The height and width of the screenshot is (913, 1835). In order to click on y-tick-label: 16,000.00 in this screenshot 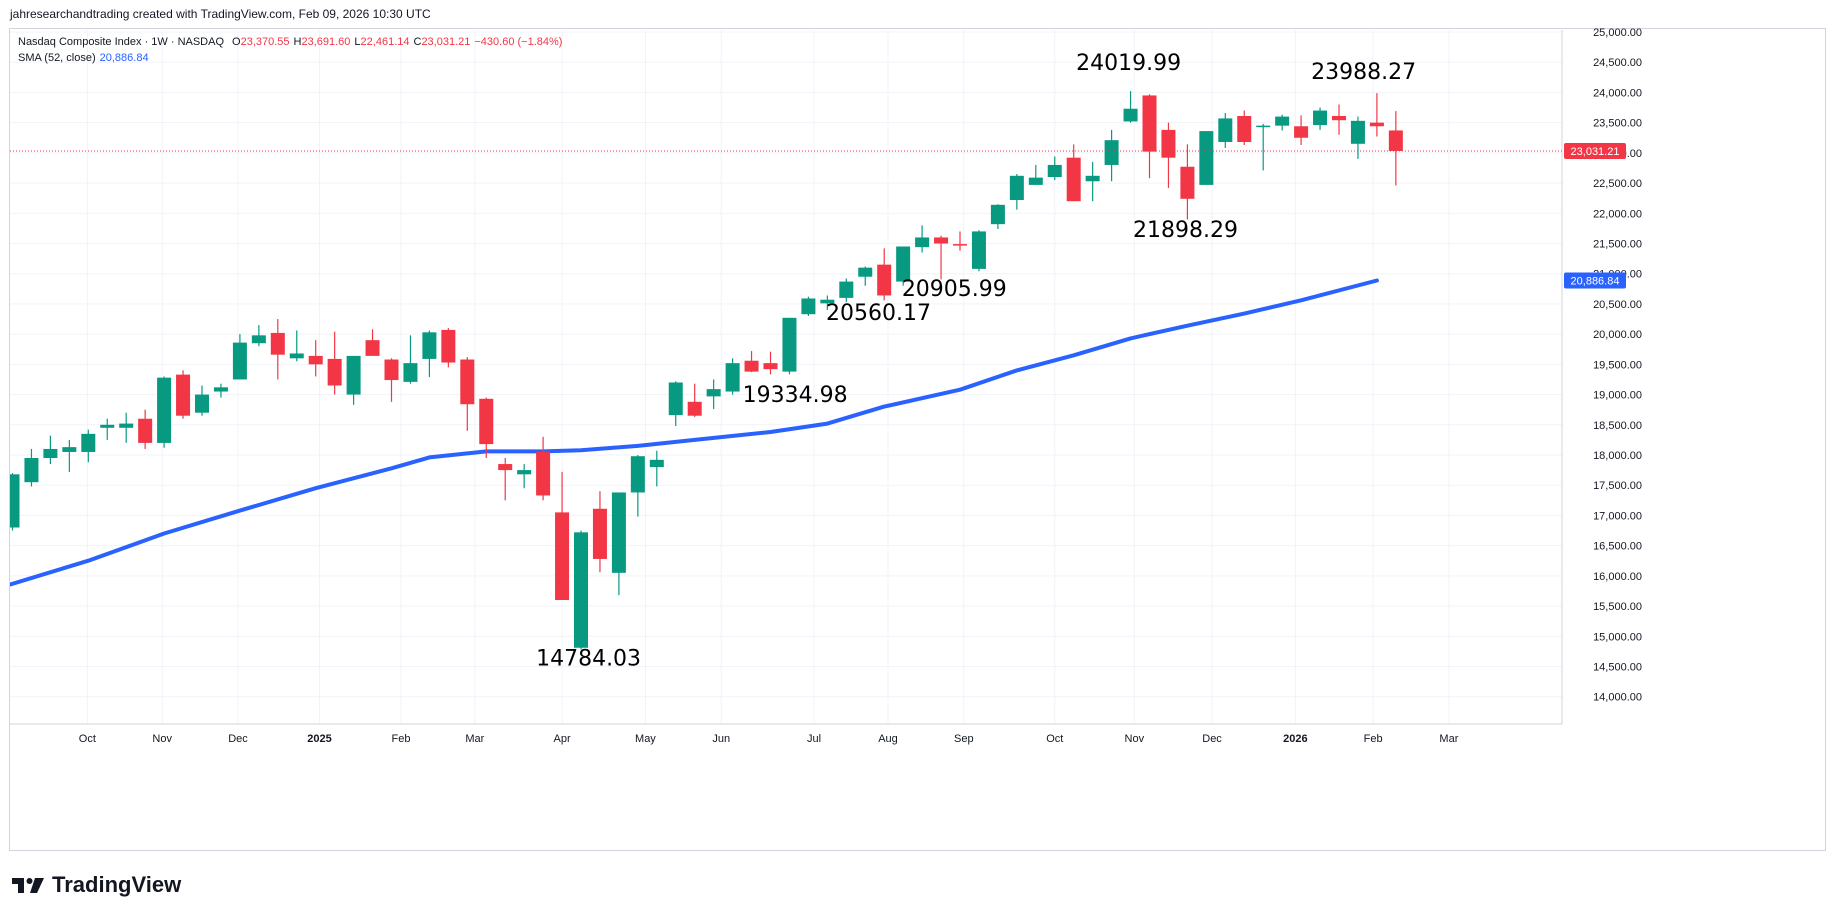, I will do `click(1617, 577)`.